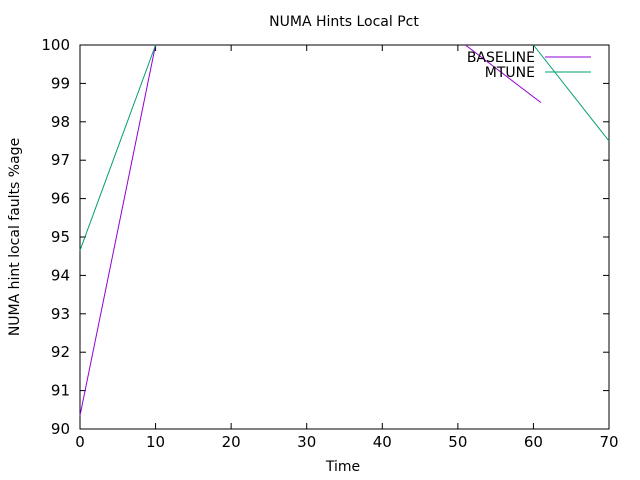 The height and width of the screenshot is (480, 640). What do you see at coordinates (501, 58) in the screenshot?
I see `legend-label-baseline: BASELINE` at bounding box center [501, 58].